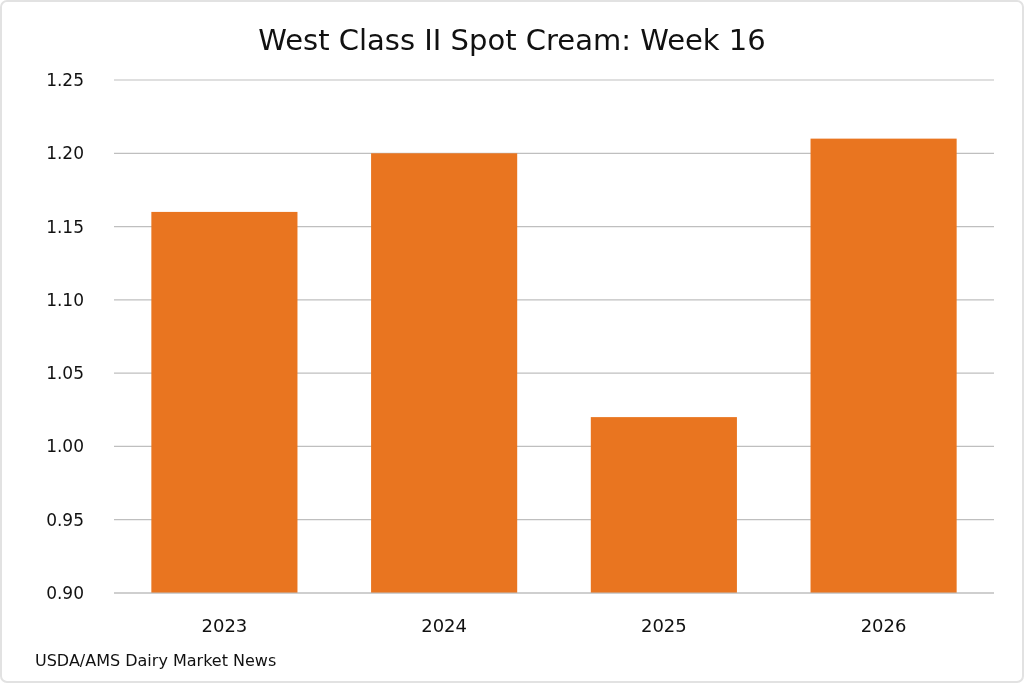 The image size is (1024, 683). I want to click on x-tick-label: 2026, so click(883, 625).